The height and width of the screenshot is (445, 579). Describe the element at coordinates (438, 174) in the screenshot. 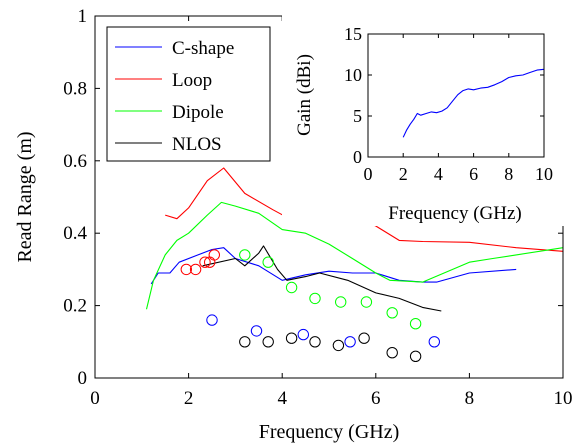

I see `inset-x-tick-label: 4` at that location.